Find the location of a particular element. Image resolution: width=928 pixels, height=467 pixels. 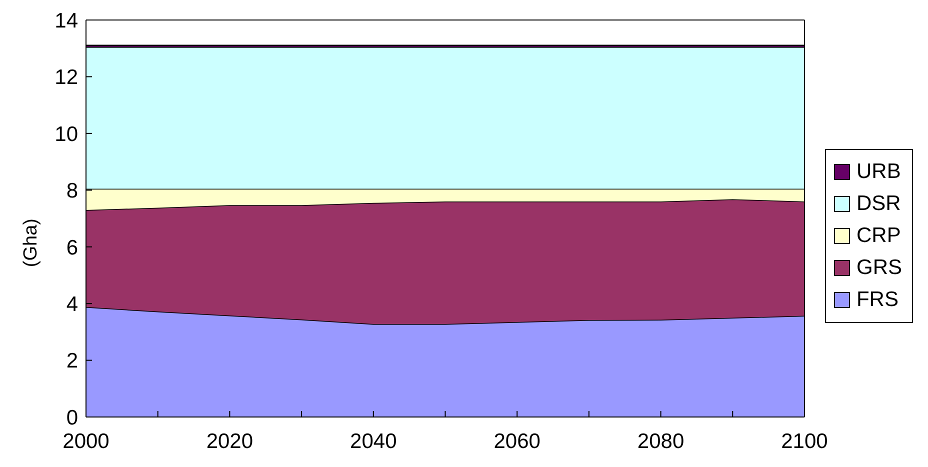

x-tick-label: 2000 is located at coordinates (86, 441).